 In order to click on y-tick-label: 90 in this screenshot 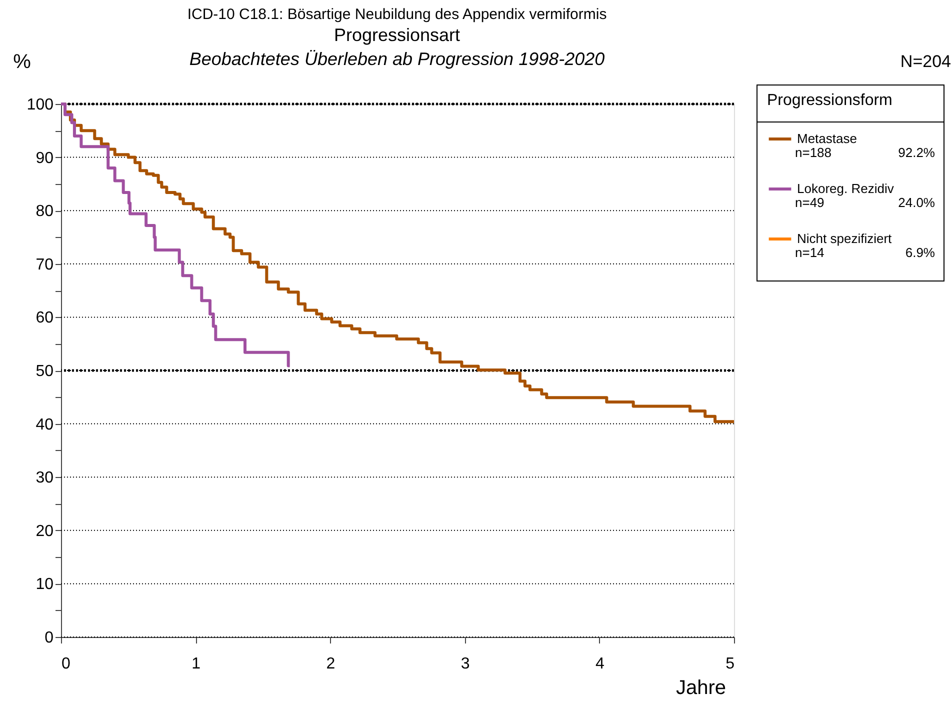, I will do `click(45, 158)`.